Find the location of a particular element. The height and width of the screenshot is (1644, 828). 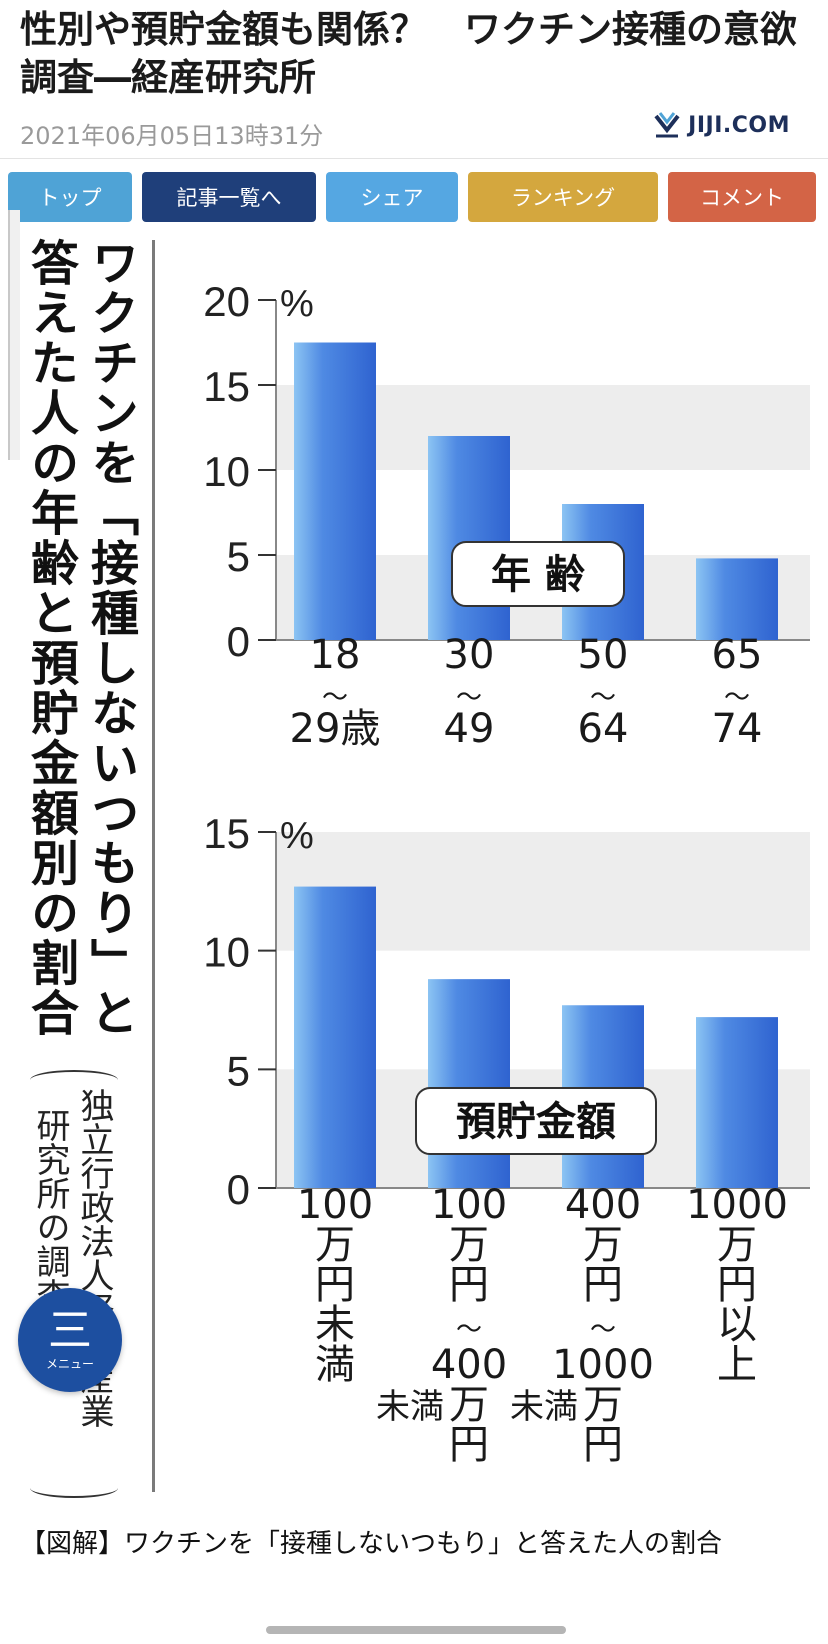

chart2-xlabel-2-0: 400 is located at coordinates (603, 1205).